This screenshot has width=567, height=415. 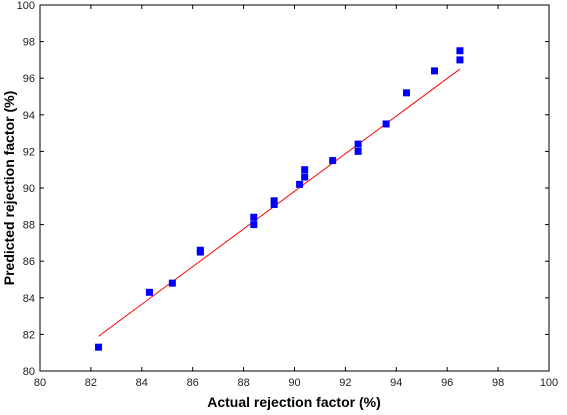 I want to click on x-tick-label: 96, so click(x=447, y=383).